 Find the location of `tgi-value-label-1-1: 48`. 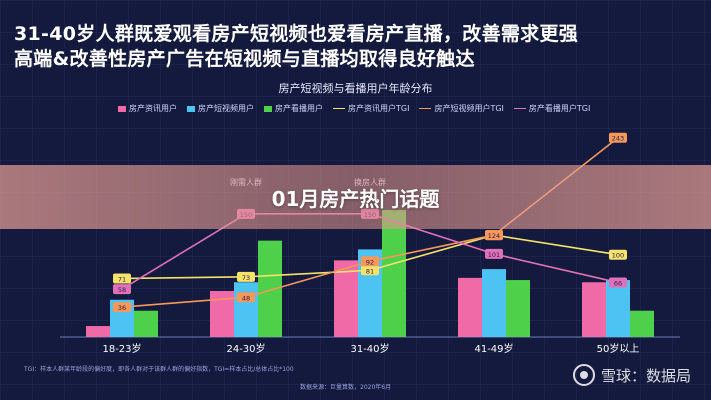

tgi-value-label-1-1: 48 is located at coordinates (246, 298).